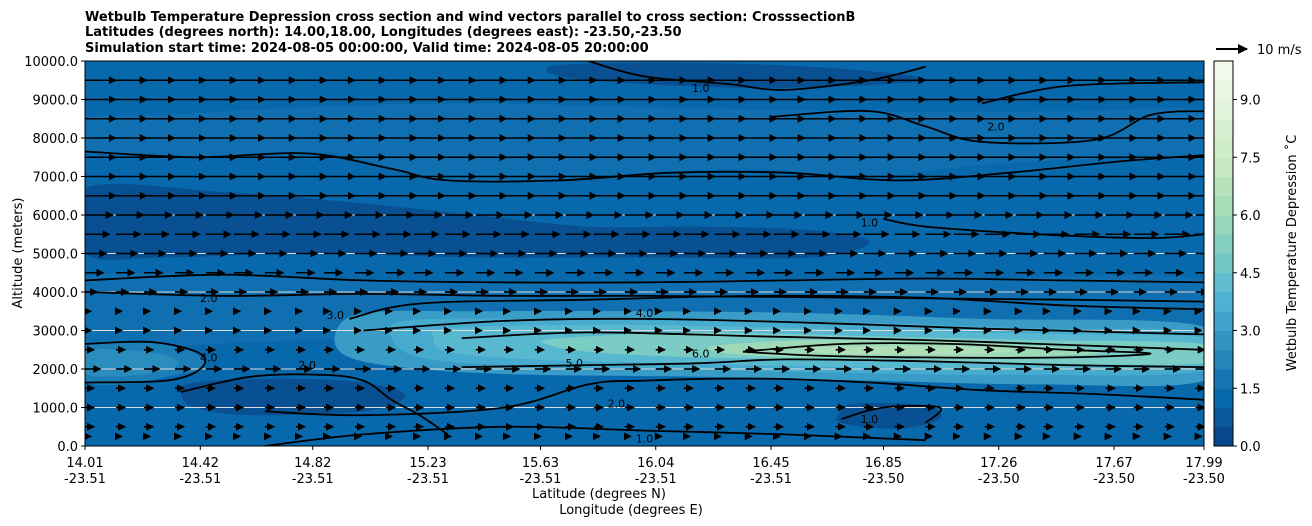  I want to click on contour-label-3: 2.0, so click(996, 126).